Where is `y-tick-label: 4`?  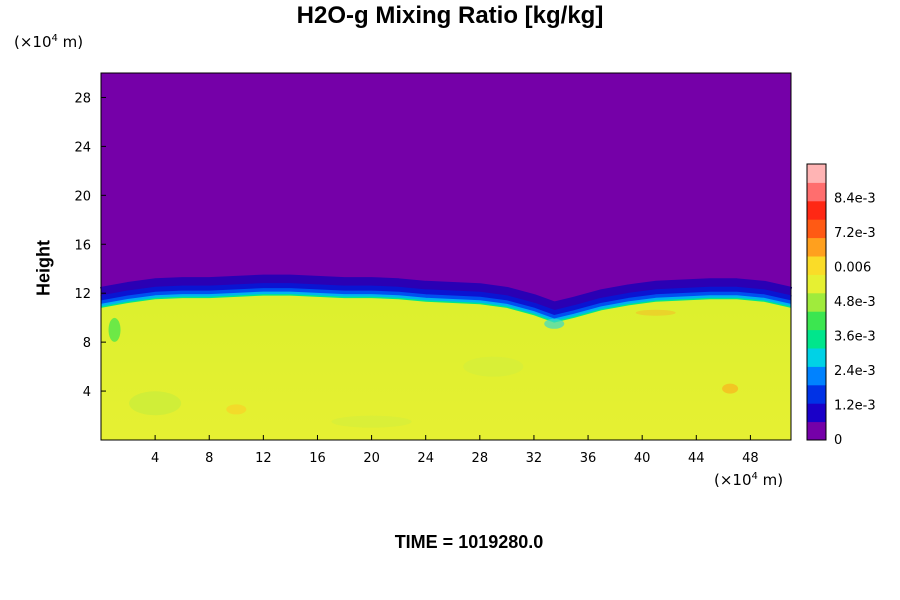
y-tick-label: 4 is located at coordinates (87, 392).